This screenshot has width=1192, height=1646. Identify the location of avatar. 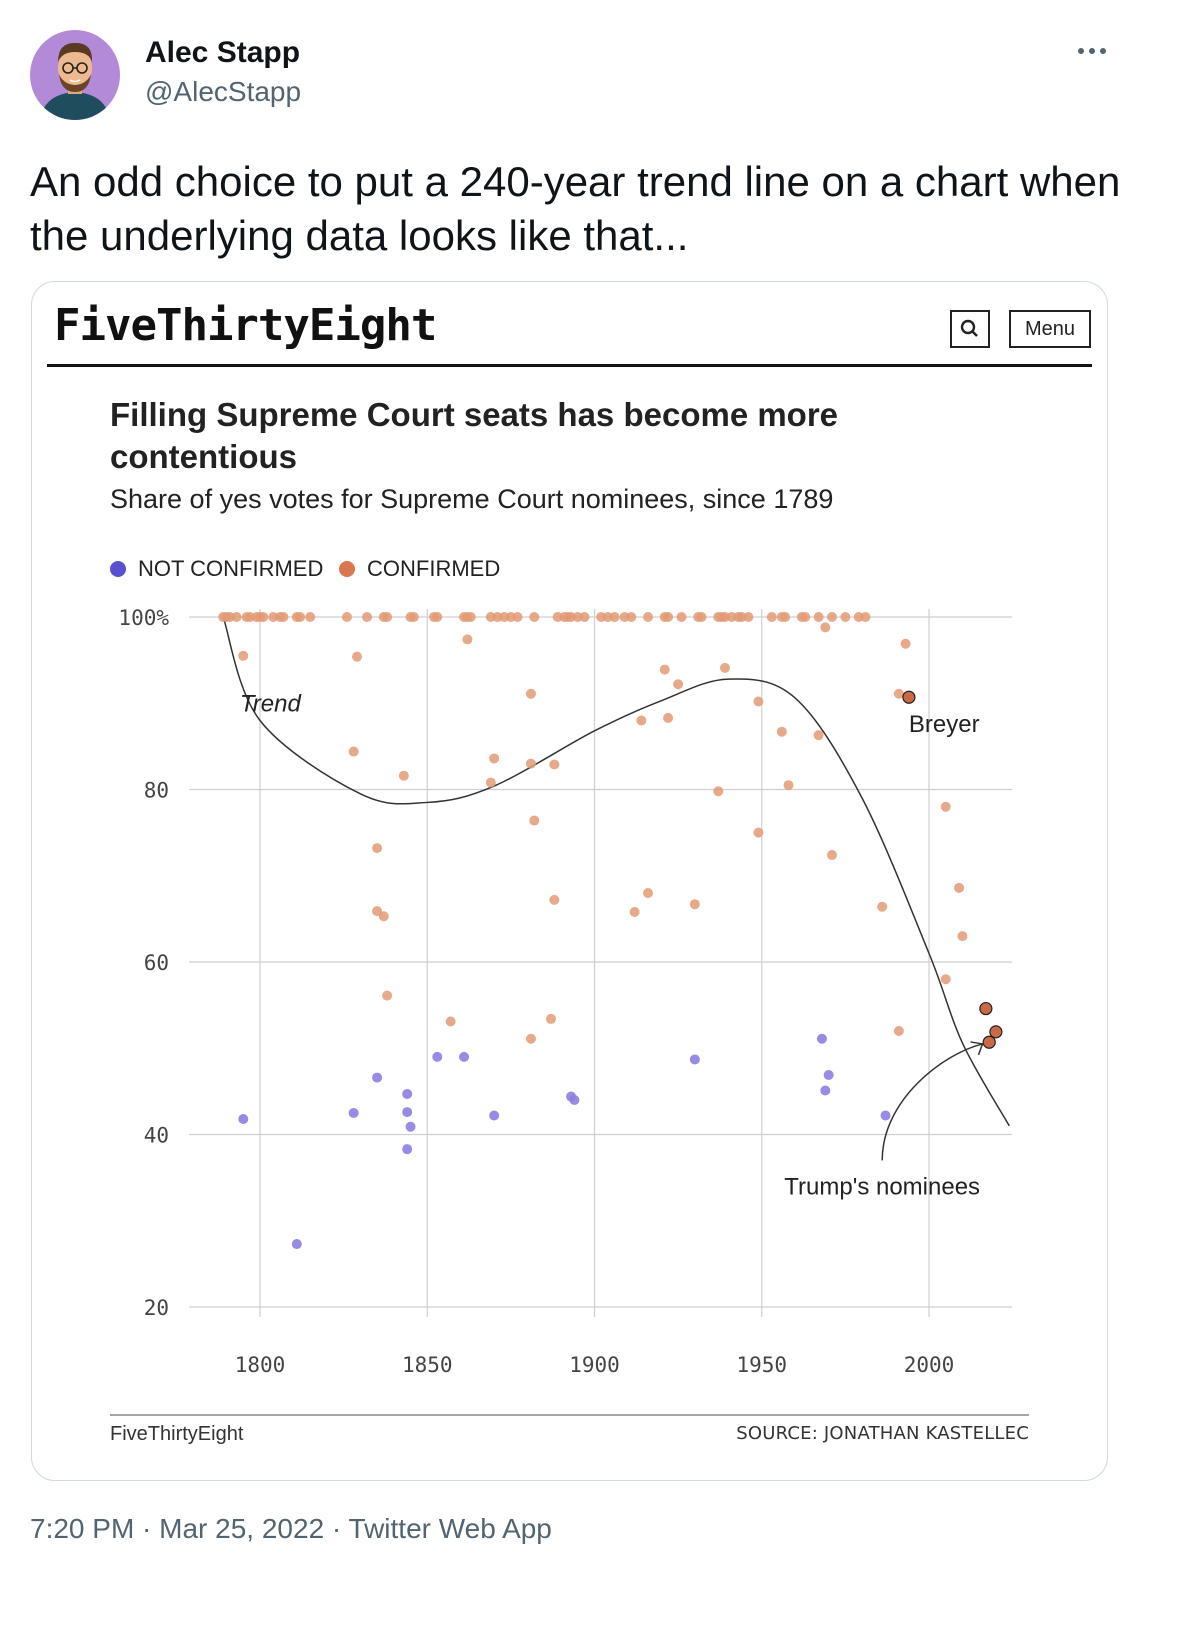
(75, 75).